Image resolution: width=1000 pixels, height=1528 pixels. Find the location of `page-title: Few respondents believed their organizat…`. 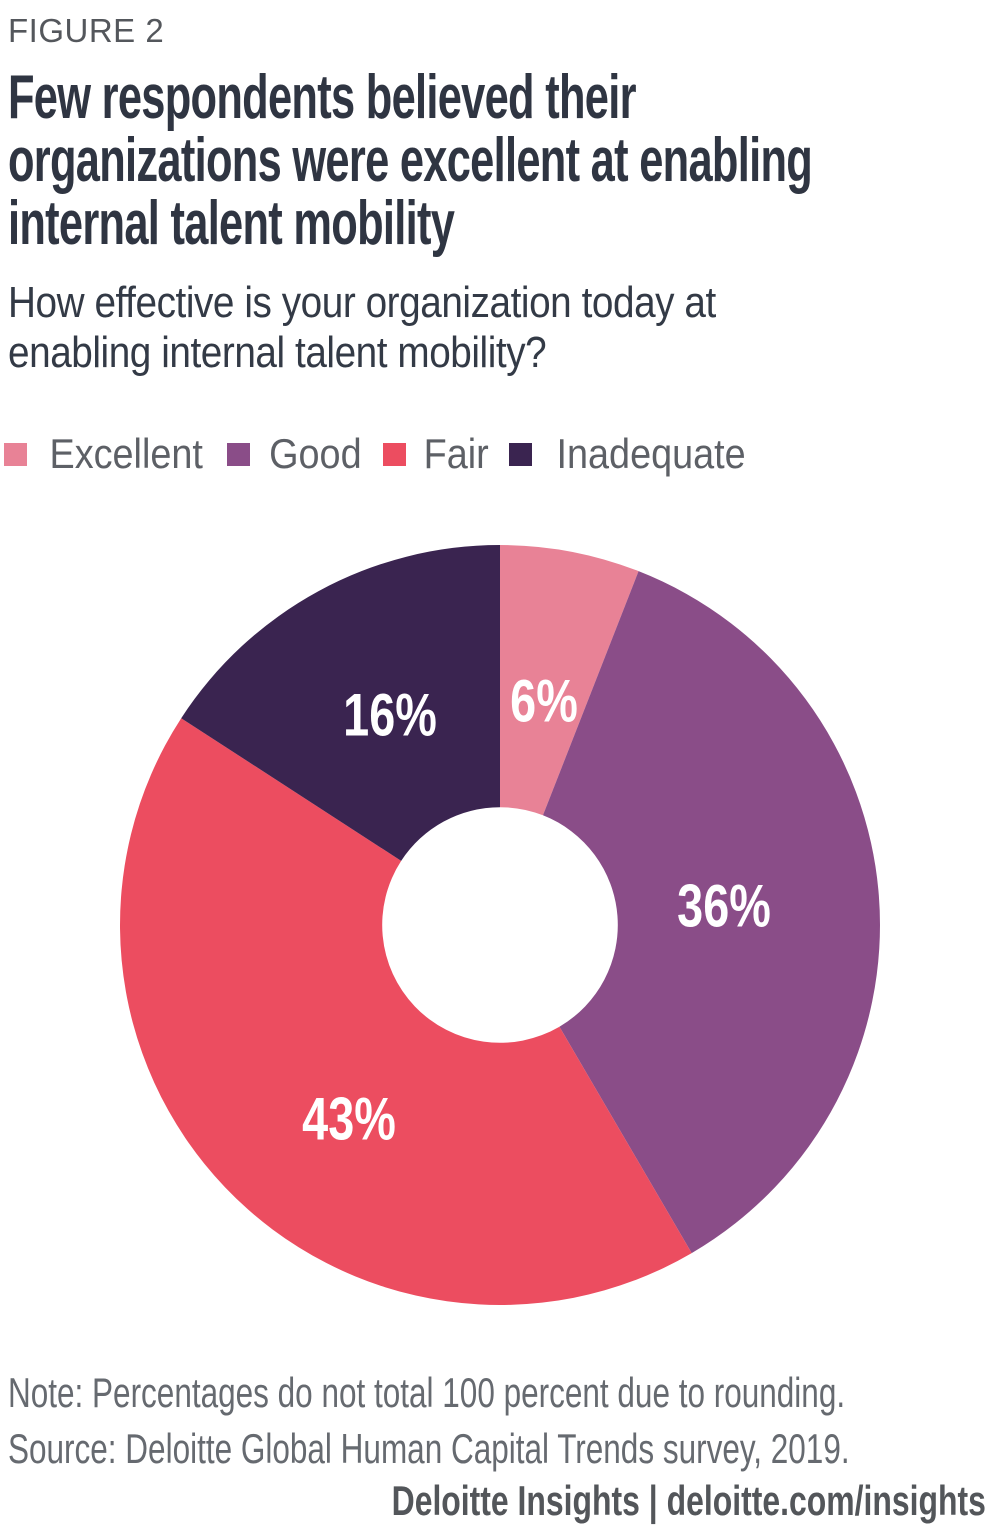

page-title: Few respondents believed their organizat… is located at coordinates (504, 160).